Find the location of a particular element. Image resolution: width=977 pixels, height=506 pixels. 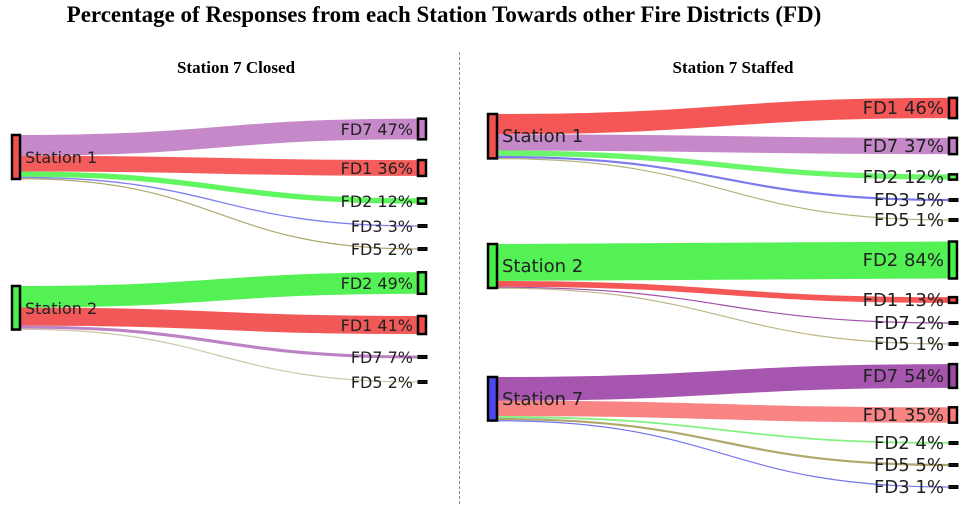

link-p1-station-7-to-fd2 is located at coordinates (723, 430).